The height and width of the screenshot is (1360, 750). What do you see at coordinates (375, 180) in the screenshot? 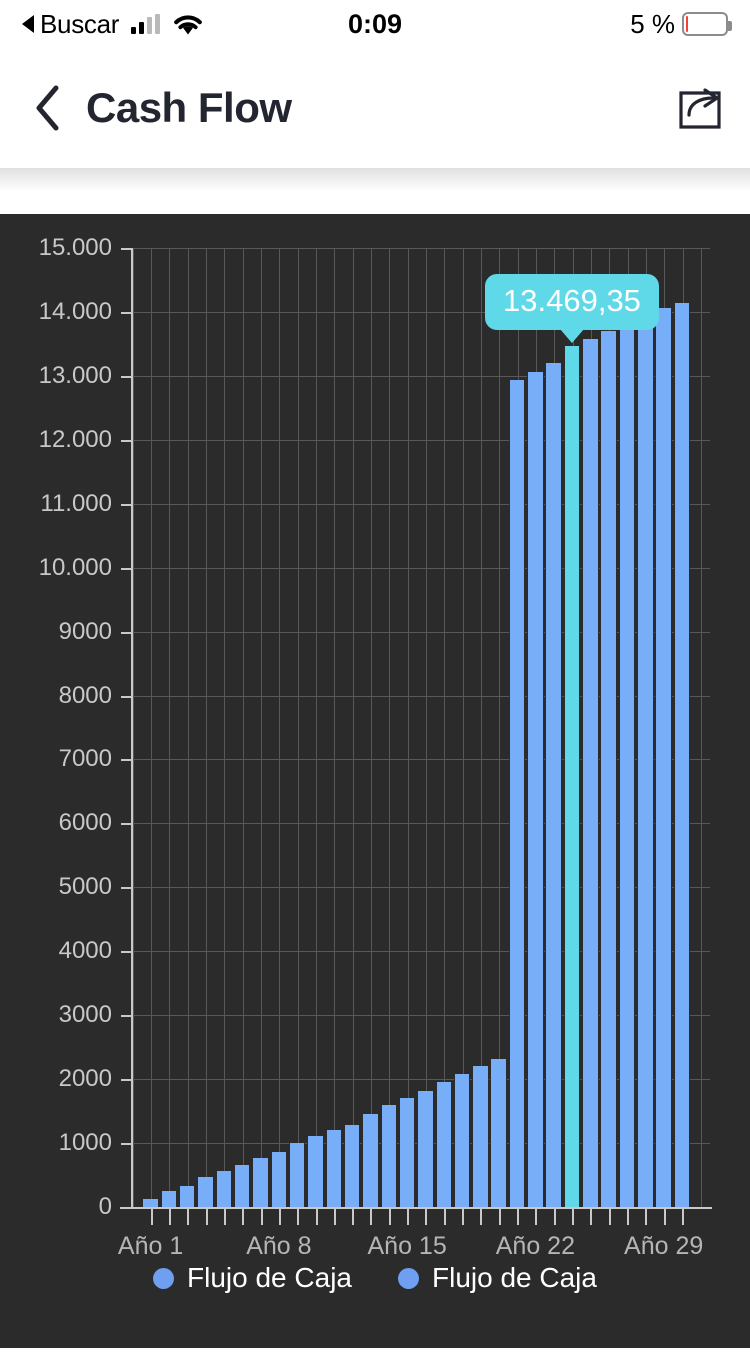
I see `navbar-shadow` at bounding box center [375, 180].